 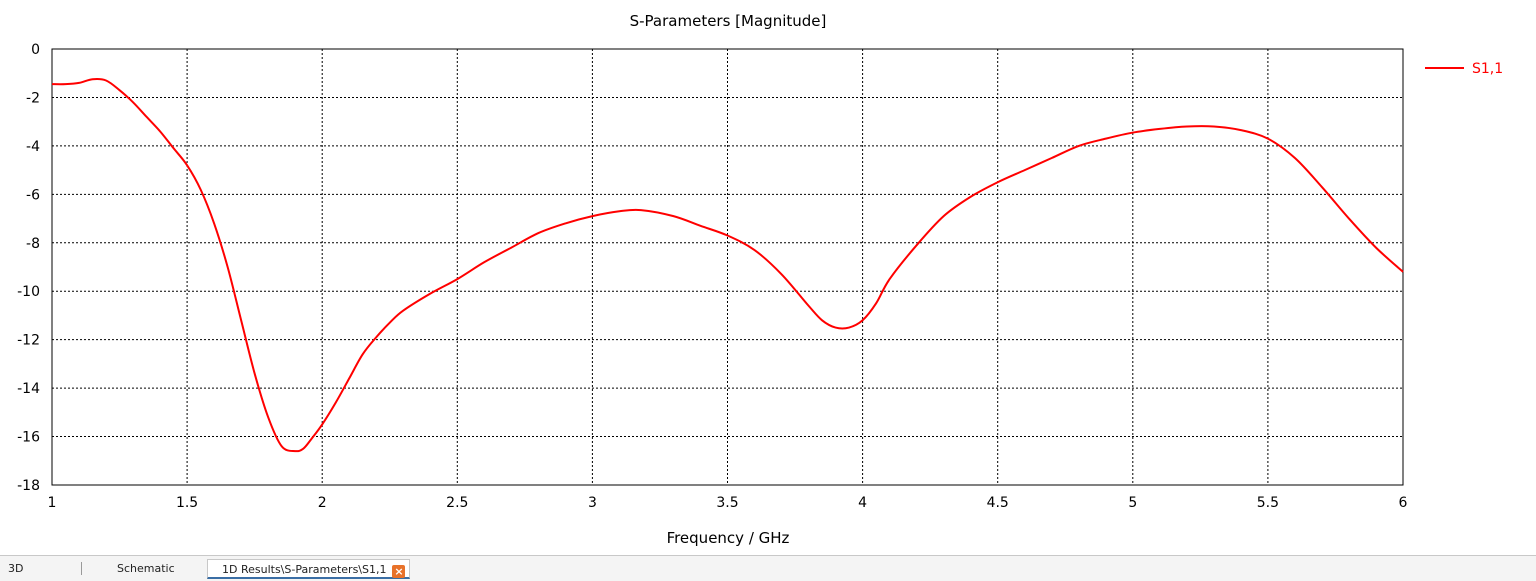 What do you see at coordinates (28, 438) in the screenshot?
I see `y-tick-label: -16` at bounding box center [28, 438].